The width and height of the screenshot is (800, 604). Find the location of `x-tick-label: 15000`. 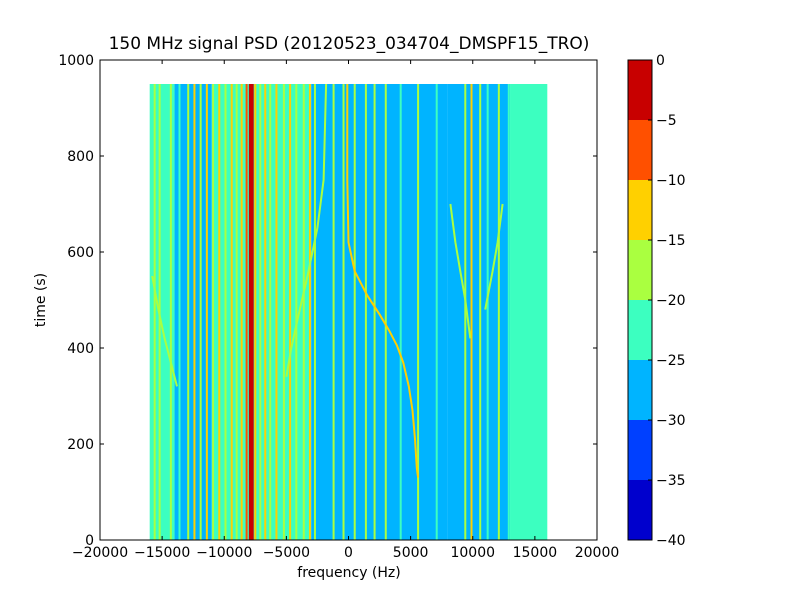

x-tick-label: 15000 is located at coordinates (535, 553).